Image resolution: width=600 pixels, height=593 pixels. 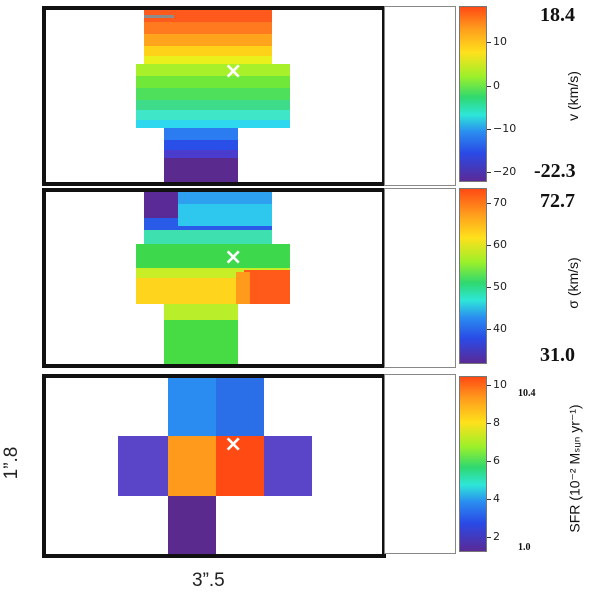 What do you see at coordinates (496, 460) in the screenshot?
I see `sfr-tick: 6` at bounding box center [496, 460].